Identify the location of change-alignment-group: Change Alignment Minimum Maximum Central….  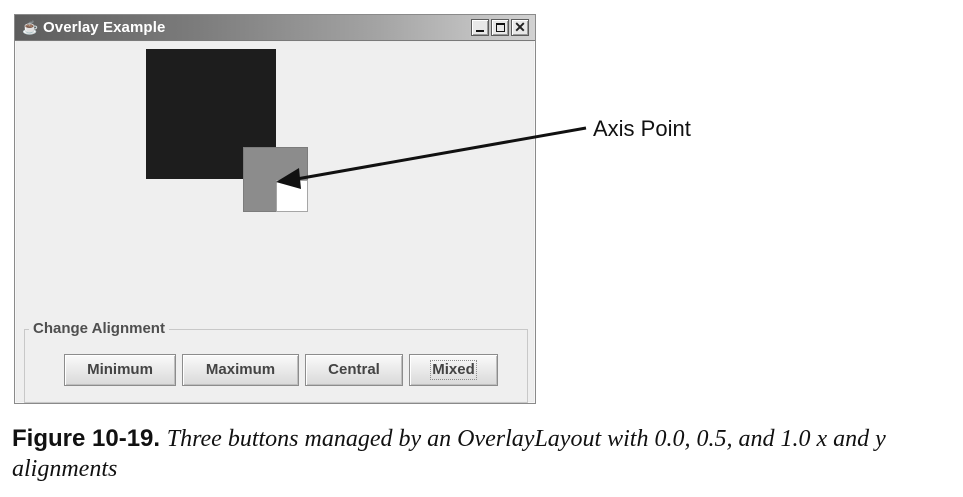
(276, 361).